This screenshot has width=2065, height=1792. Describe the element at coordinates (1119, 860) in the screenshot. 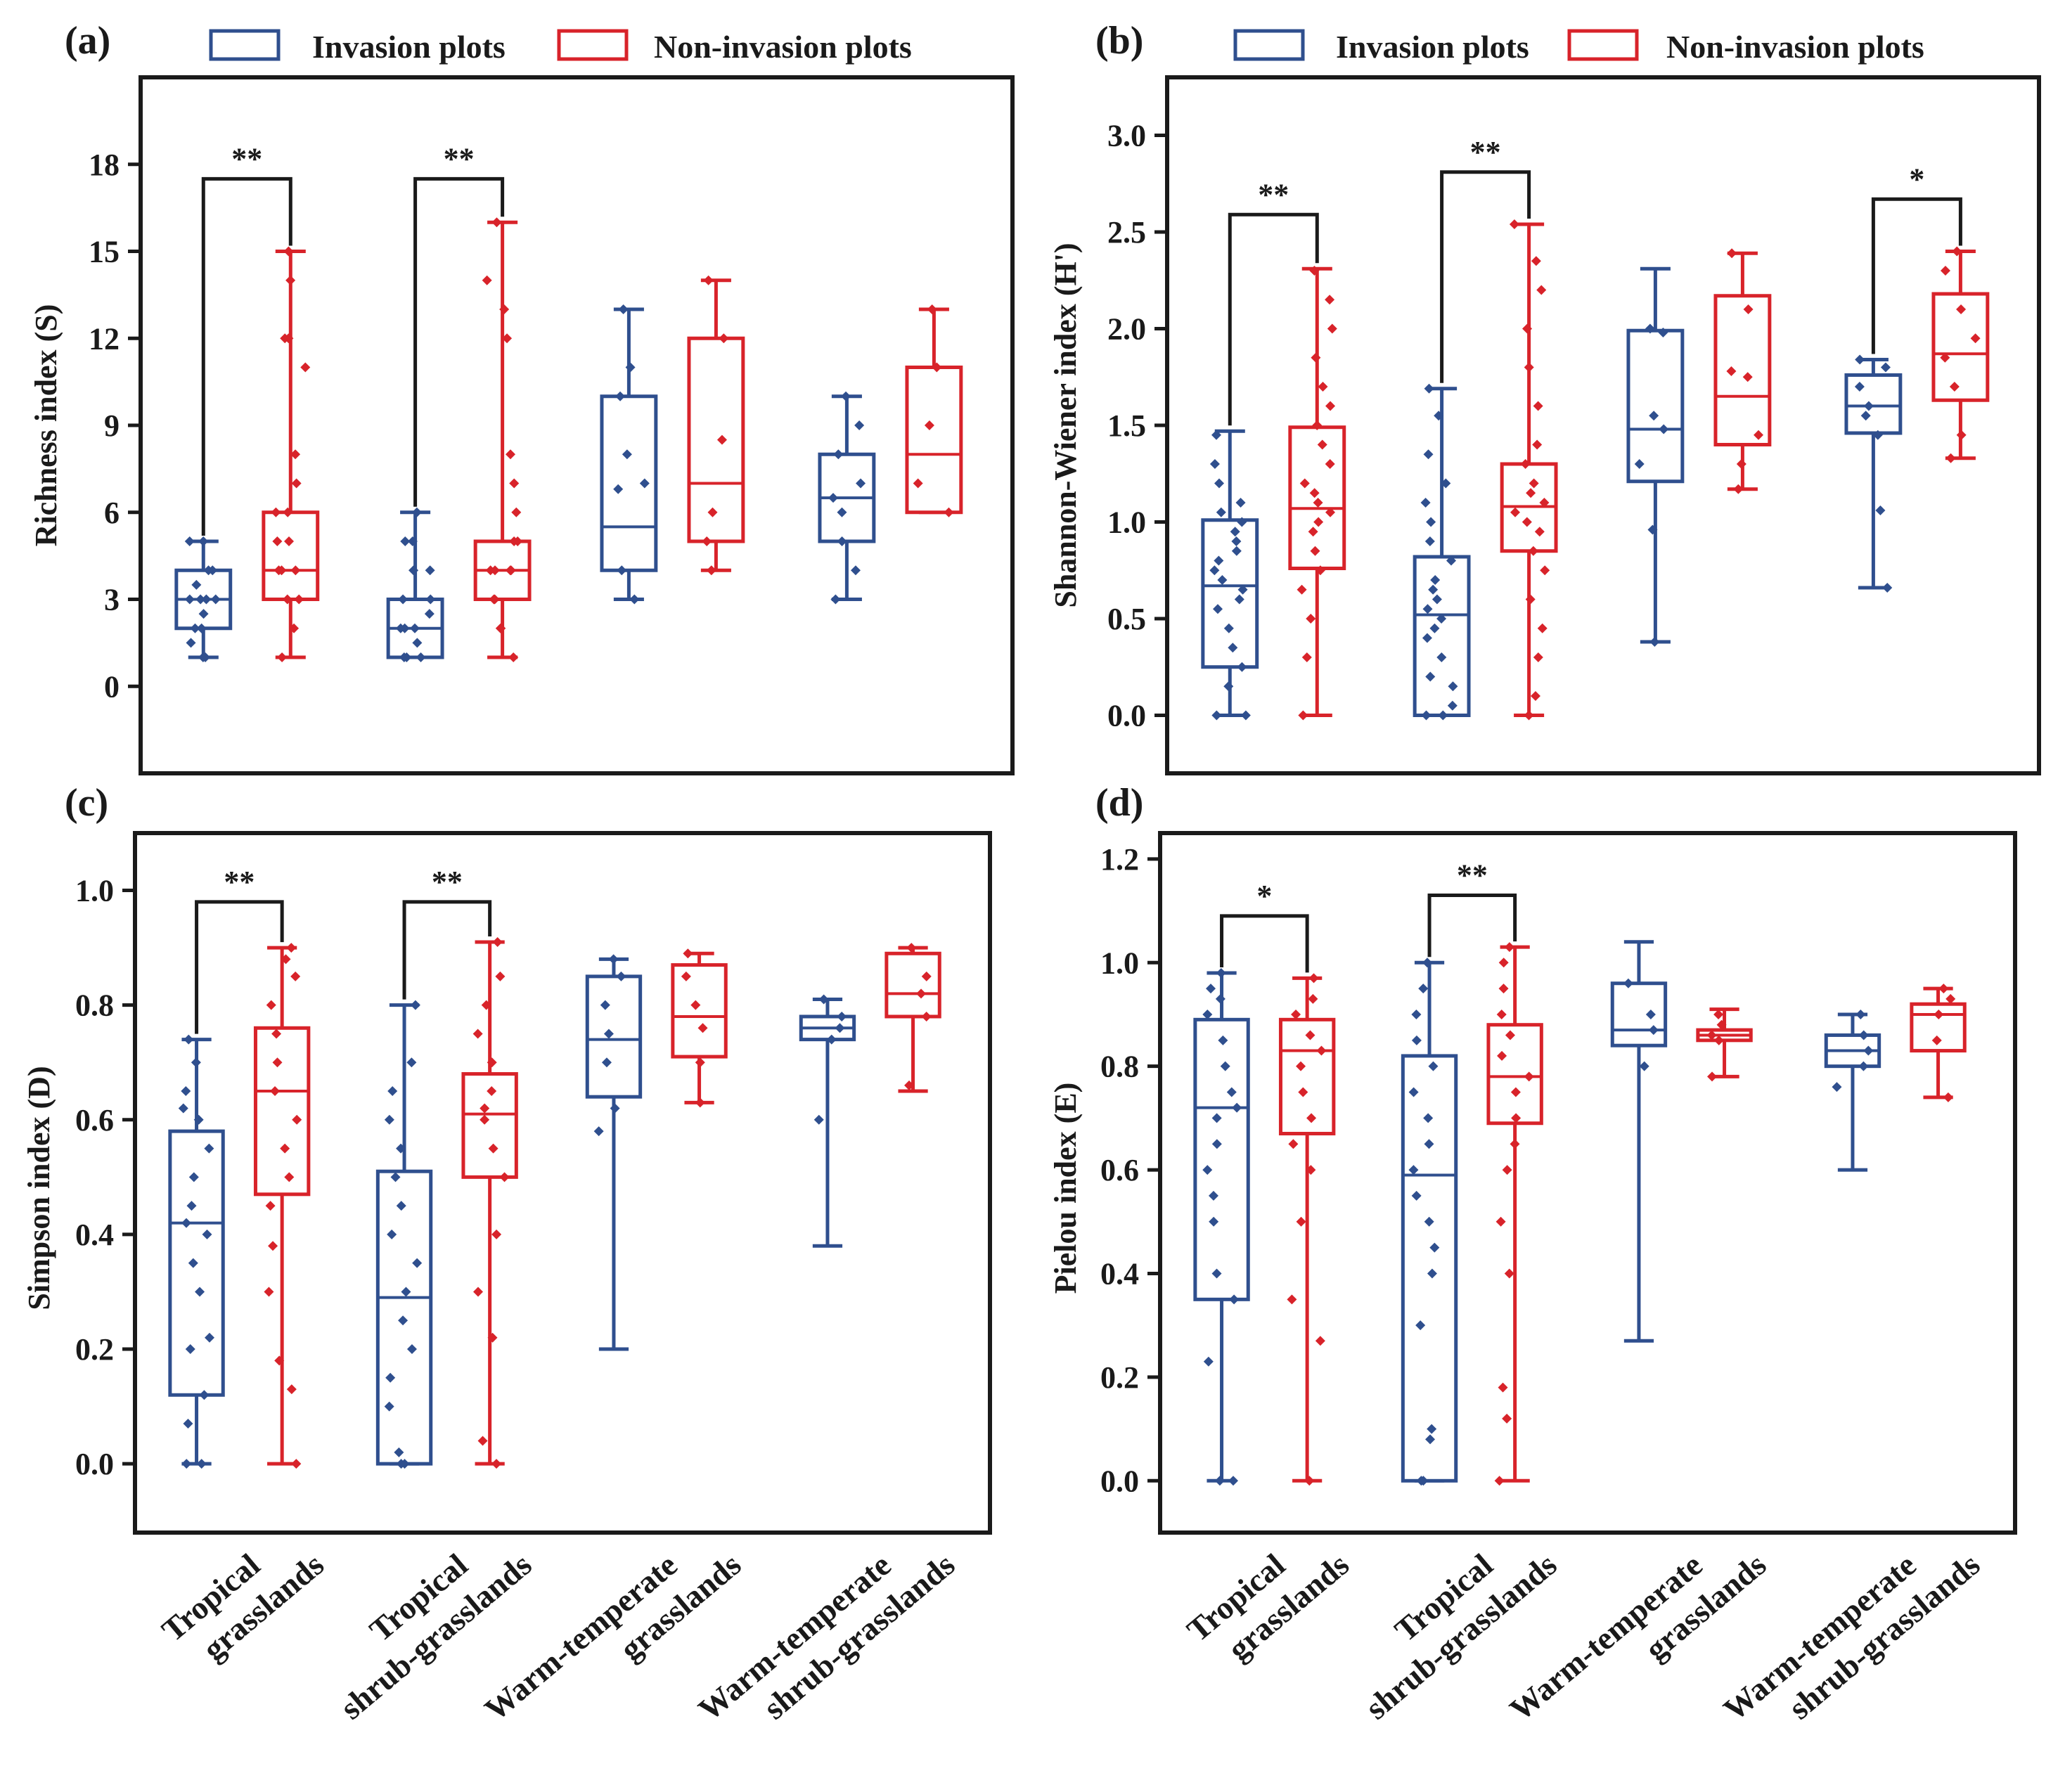

I see `y-tick-label: 1.2` at that location.